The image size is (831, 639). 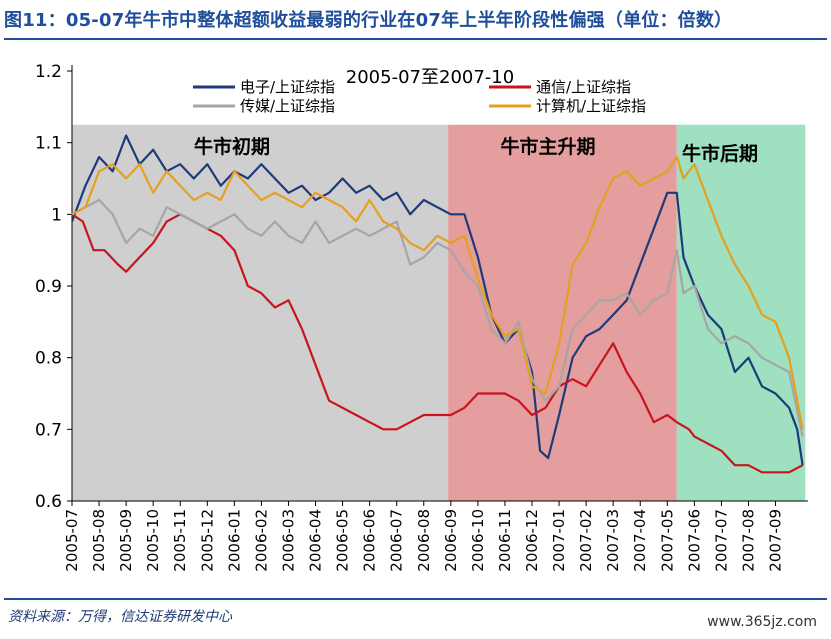 I want to click on x-tick-label: 2006-07, so click(x=397, y=540).